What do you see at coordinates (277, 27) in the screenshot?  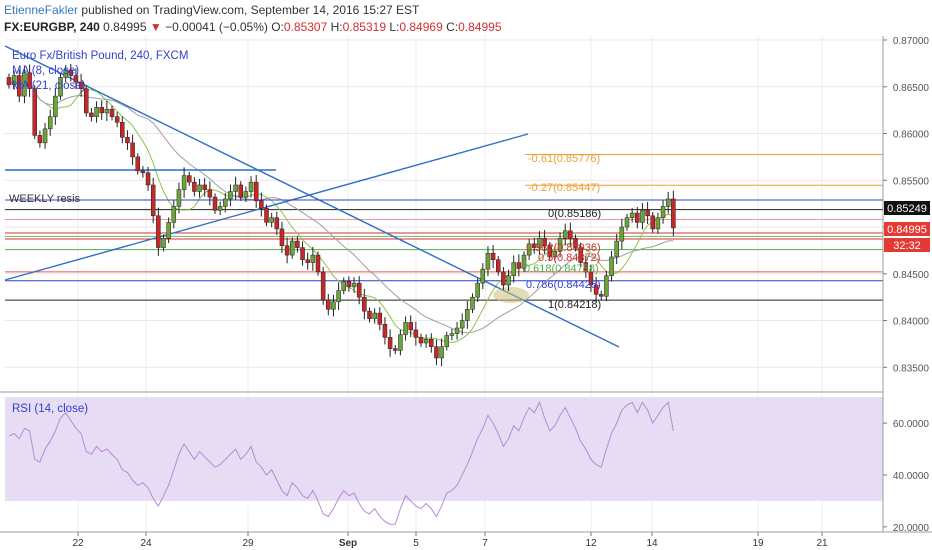 I see `open-label: O:` at bounding box center [277, 27].